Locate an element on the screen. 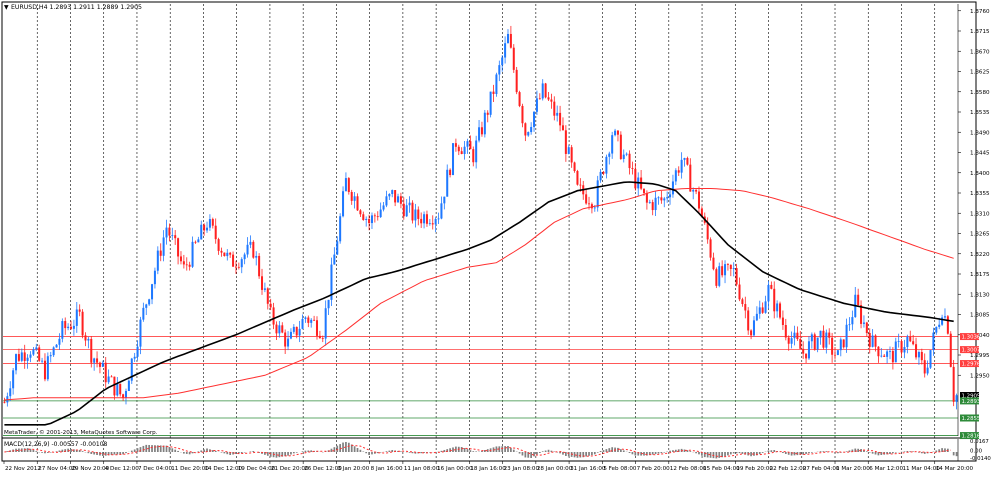  time-label: 8 Jan 16:00 is located at coordinates (387, 469).